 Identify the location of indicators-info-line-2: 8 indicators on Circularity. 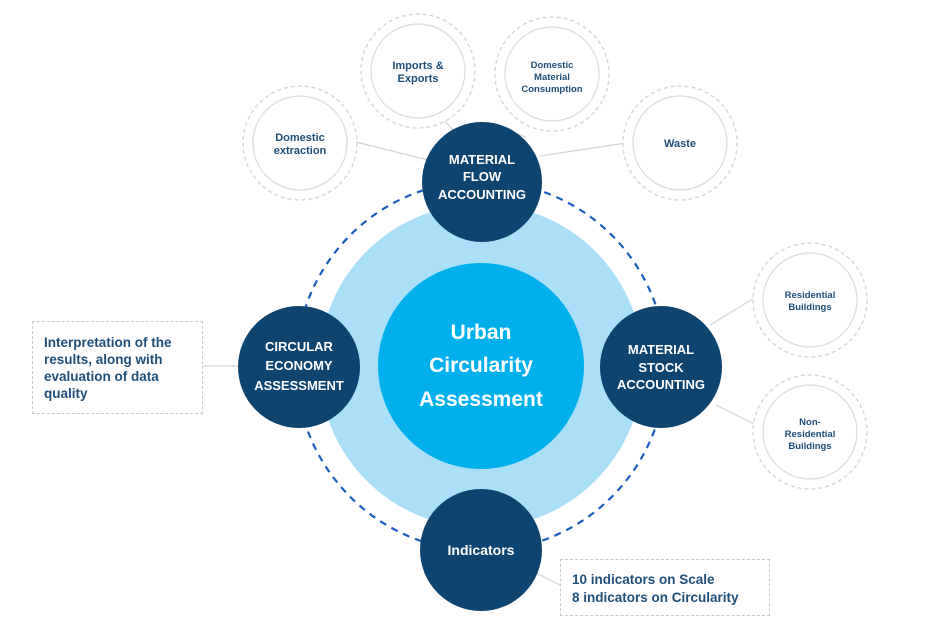
(655, 597).